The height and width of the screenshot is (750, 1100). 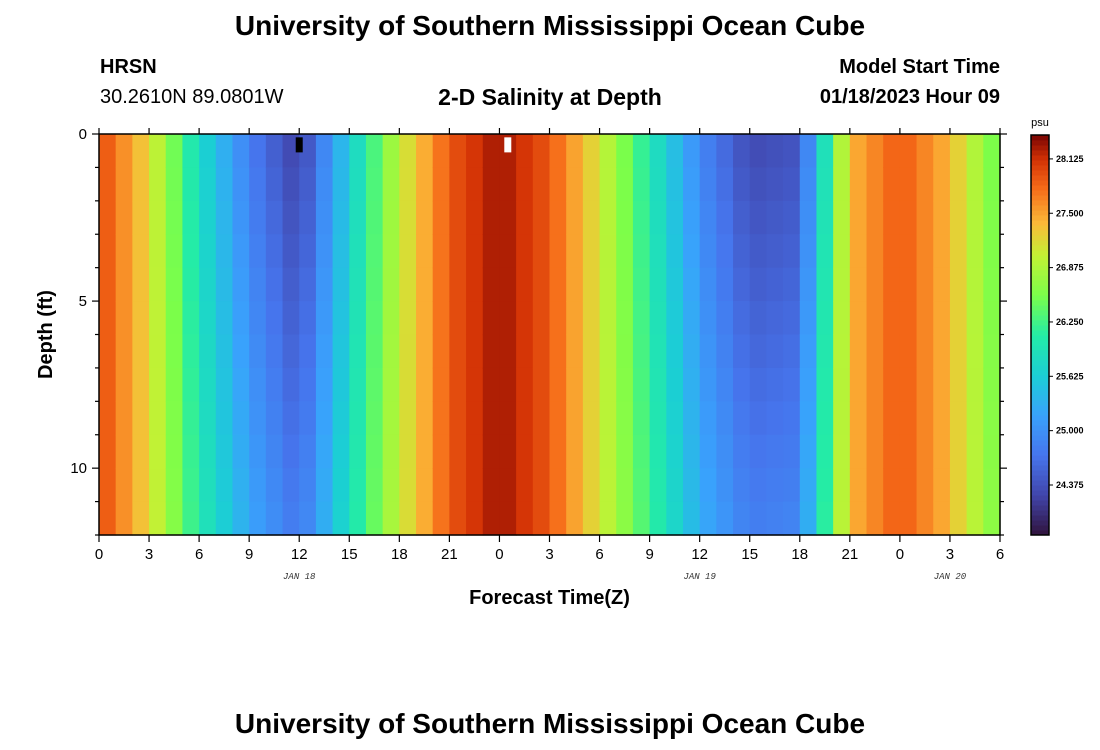 What do you see at coordinates (1070, 159) in the screenshot?
I see `colorbar-tick-label: 28.125` at bounding box center [1070, 159].